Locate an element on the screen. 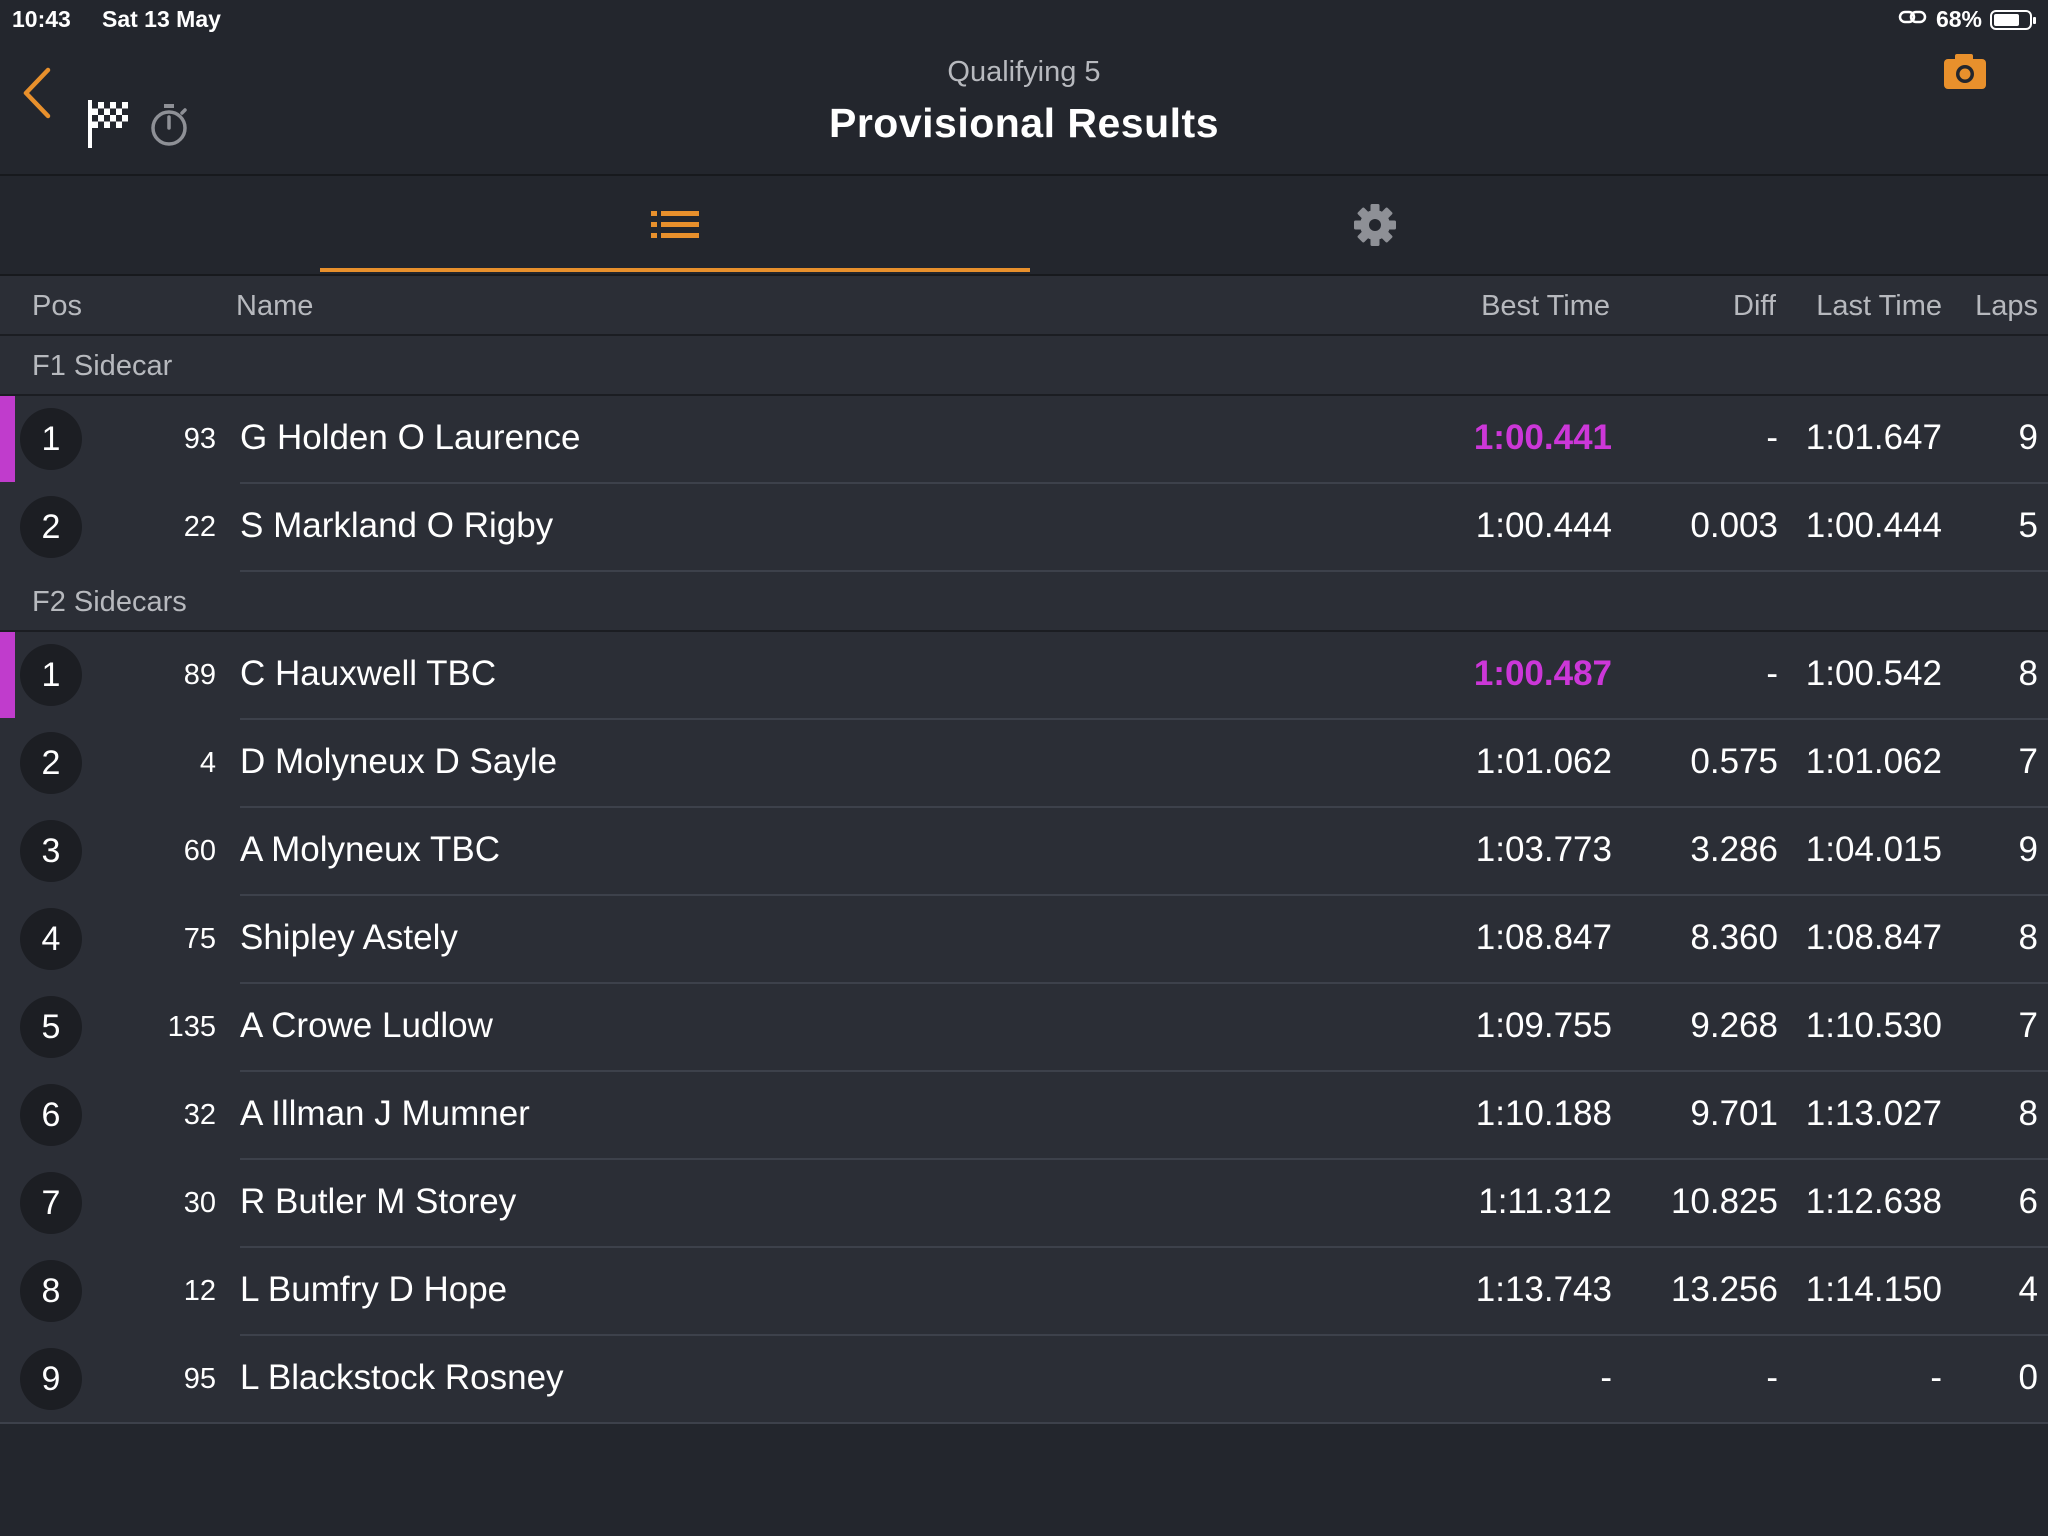 Image resolution: width=2048 pixels, height=1536 pixels. camera-button is located at coordinates (1965, 74).